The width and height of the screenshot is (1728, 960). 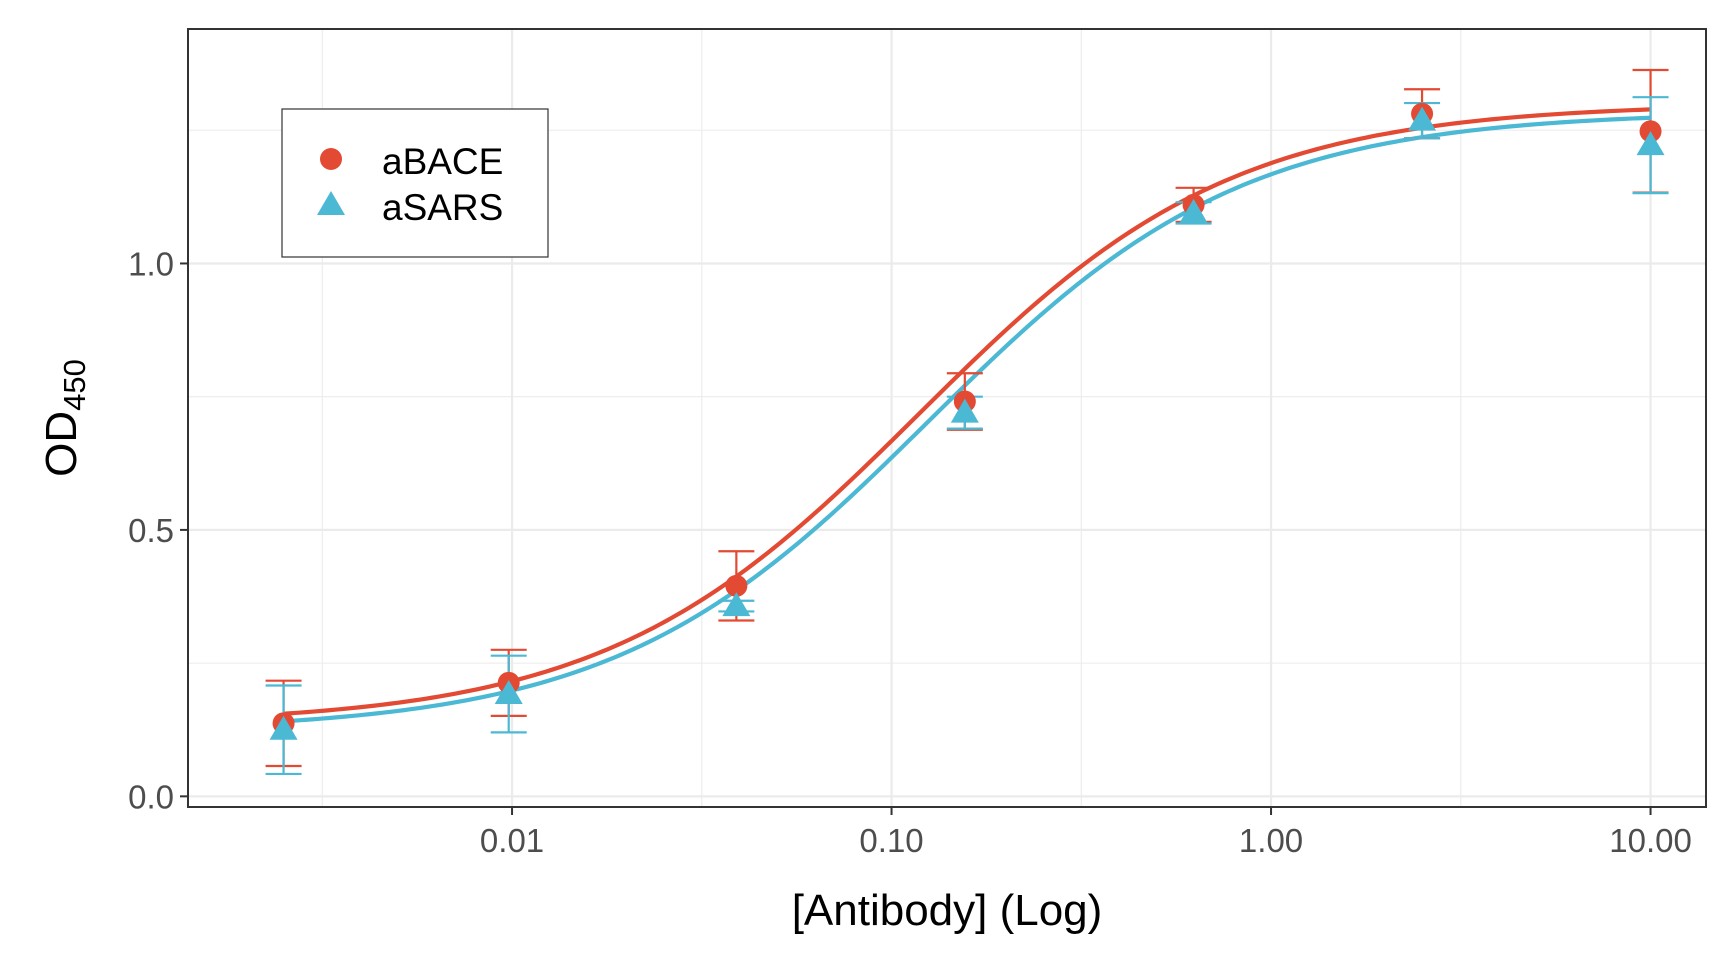 What do you see at coordinates (1650, 840) in the screenshot?
I see `x-tick-label: 10.00` at bounding box center [1650, 840].